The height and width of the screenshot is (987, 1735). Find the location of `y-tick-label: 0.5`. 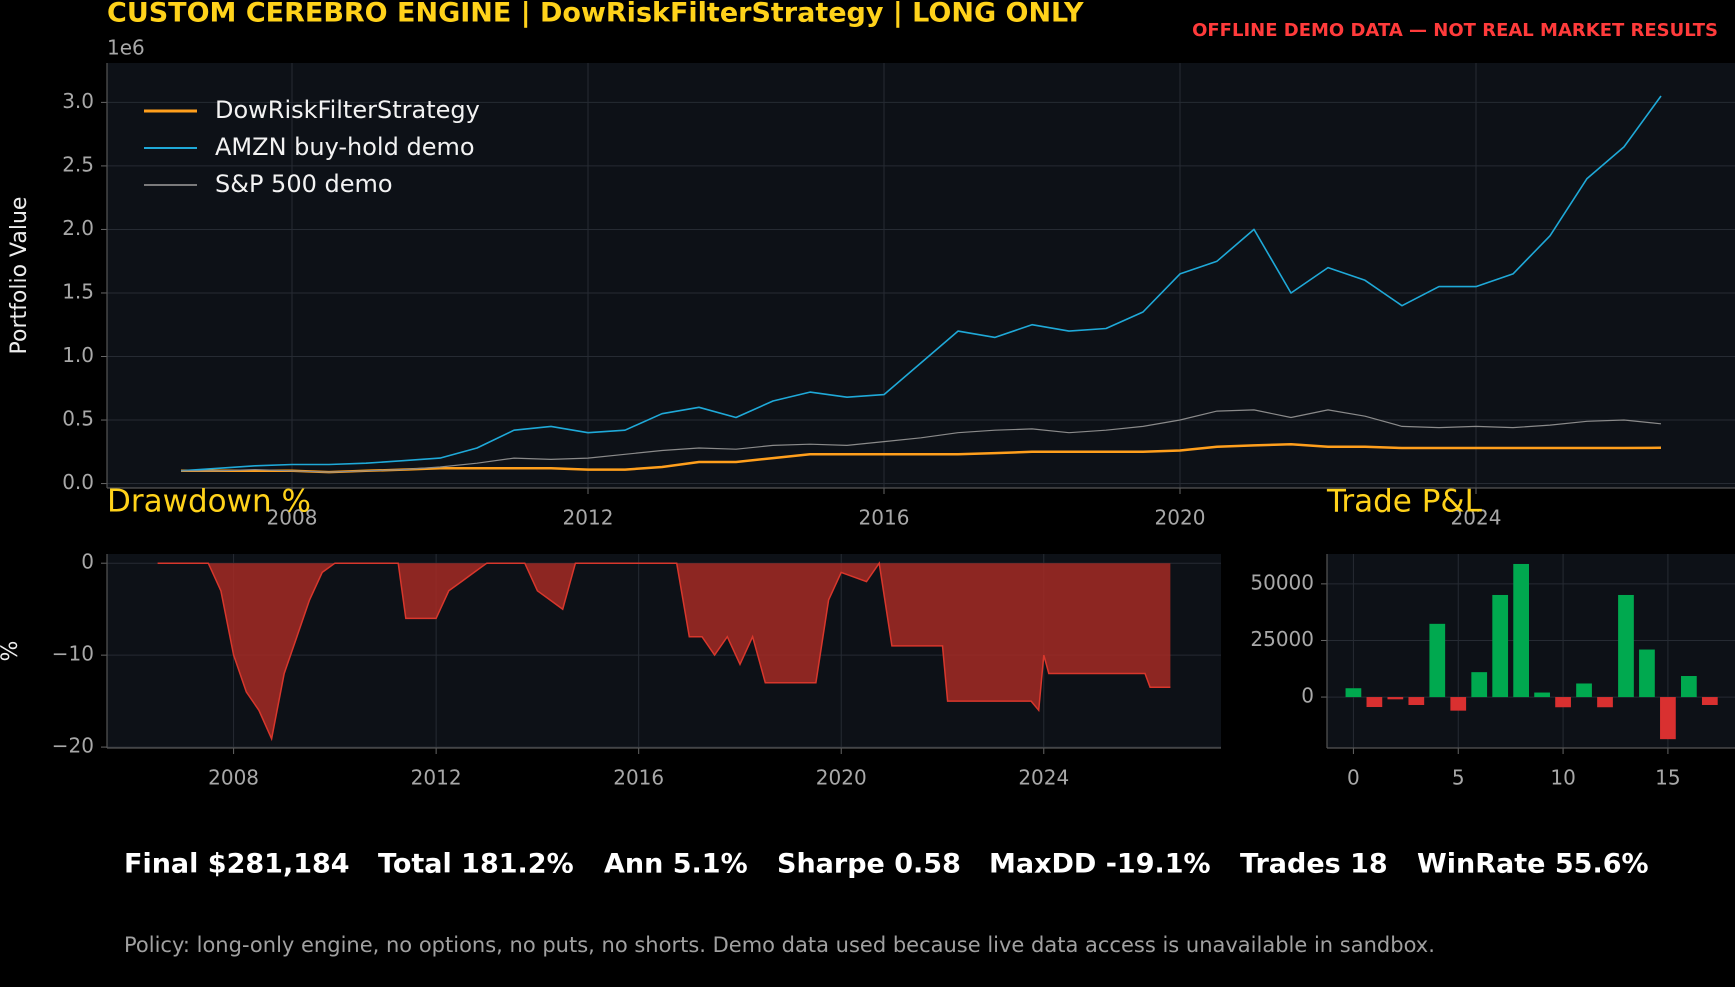

y-tick-label: 0.5 is located at coordinates (78, 419).